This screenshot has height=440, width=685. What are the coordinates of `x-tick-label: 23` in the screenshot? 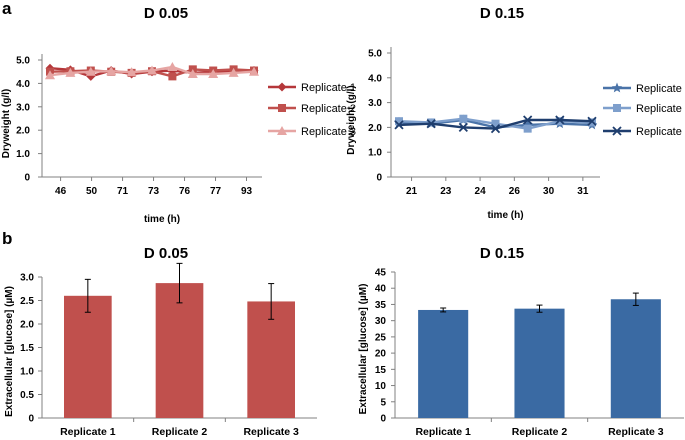 It's located at (446, 191).